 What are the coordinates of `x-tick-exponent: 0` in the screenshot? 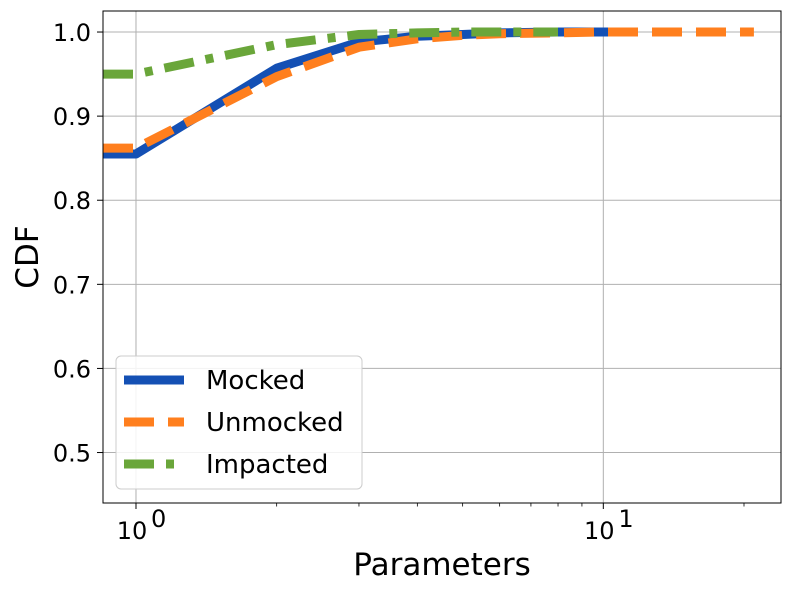 It's located at (158, 519).